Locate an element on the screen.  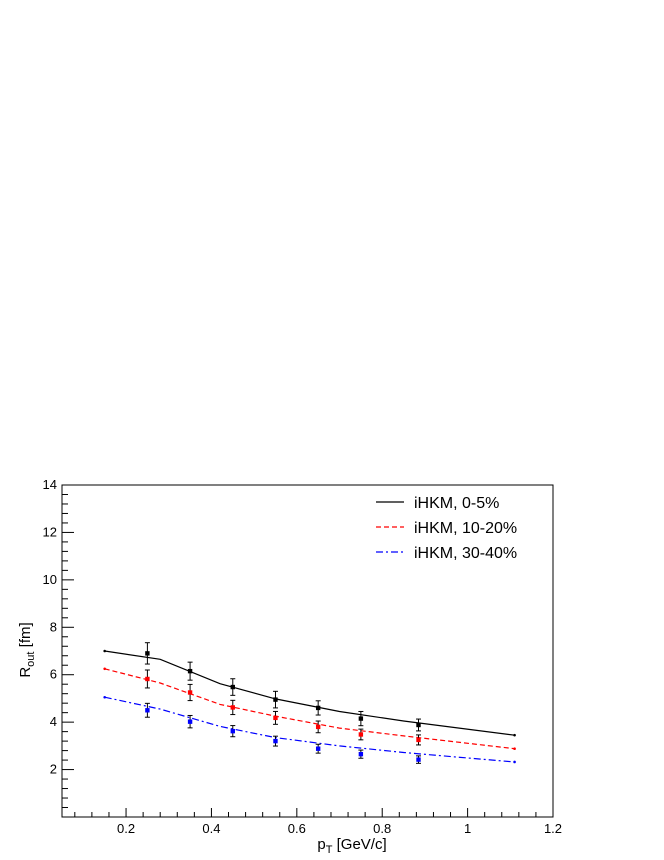
y-tick-label: 8 is located at coordinates (53, 626).